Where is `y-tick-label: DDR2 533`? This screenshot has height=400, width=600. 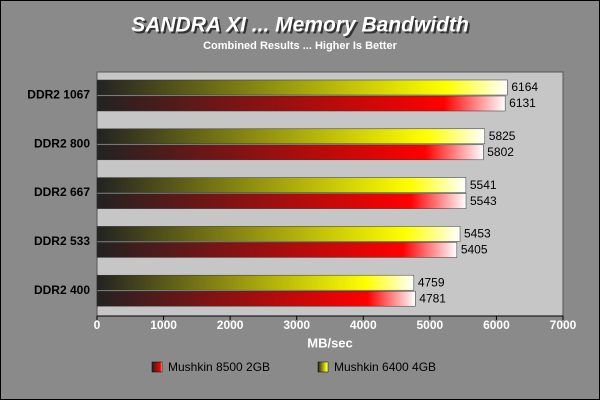 y-tick-label: DDR2 533 is located at coordinates (62, 241).